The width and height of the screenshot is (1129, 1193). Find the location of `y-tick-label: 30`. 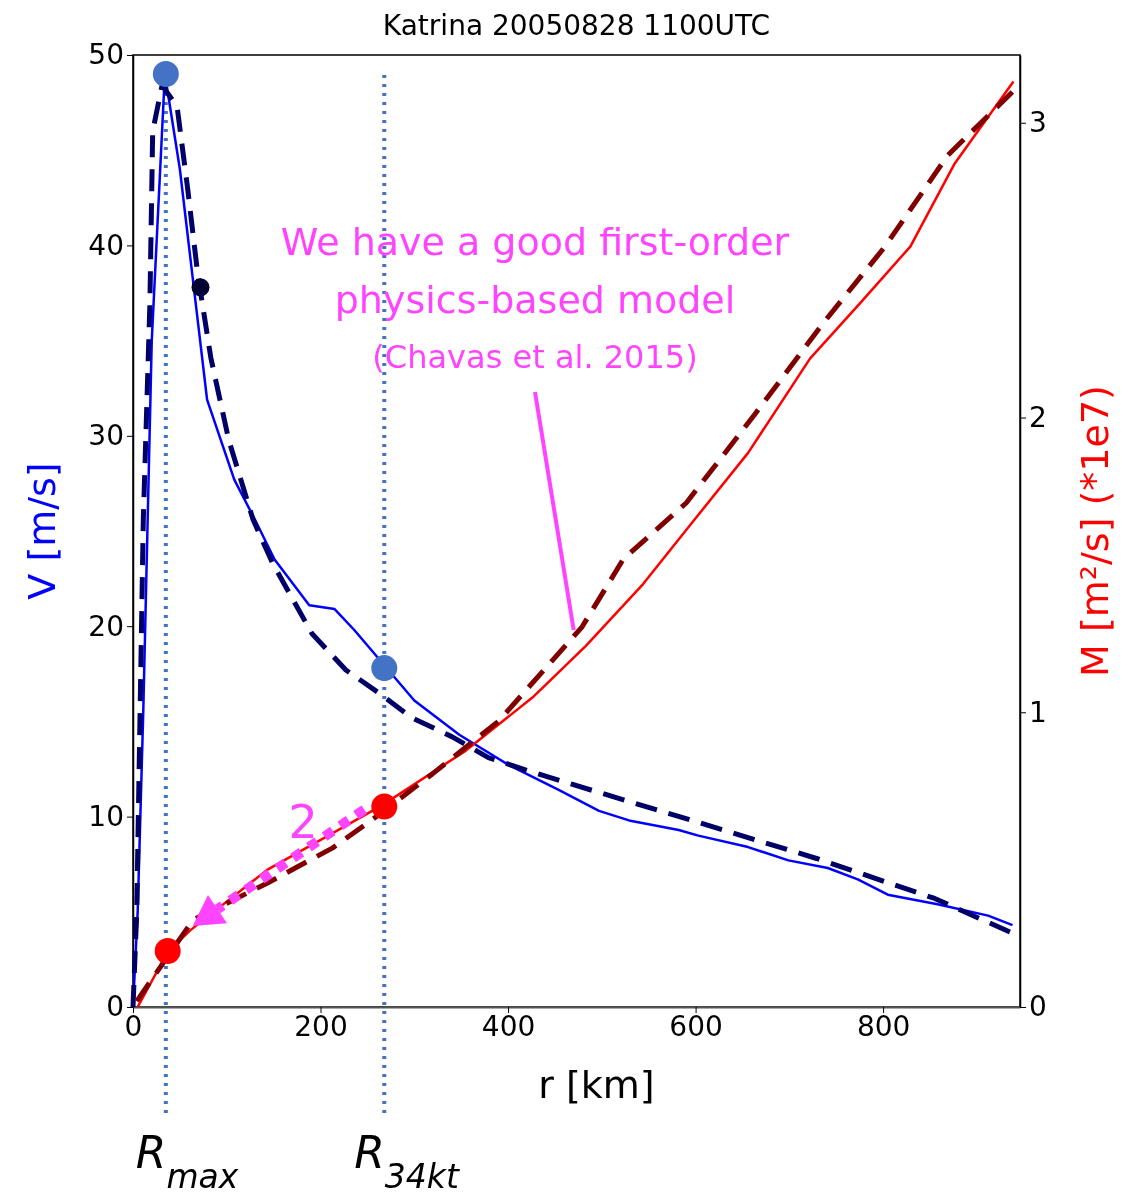

y-tick-label: 30 is located at coordinates (106, 436).